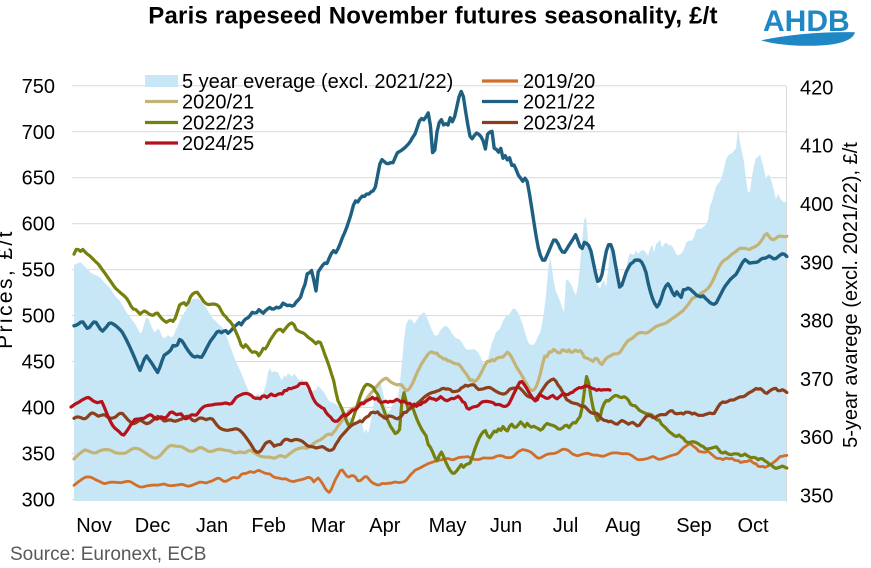 The image size is (871, 568). What do you see at coordinates (38, 271) in the screenshot?
I see `svg-text: 550` at bounding box center [38, 271].